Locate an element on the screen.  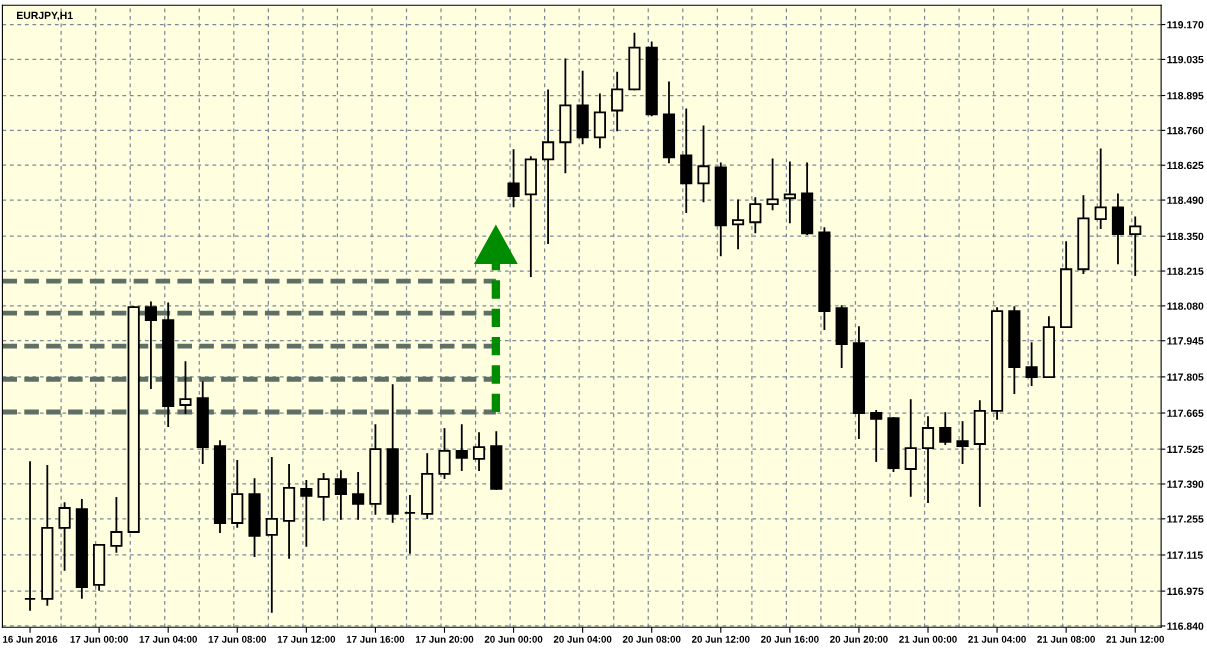
y-tick-label: 116.840 is located at coordinates (1185, 626).